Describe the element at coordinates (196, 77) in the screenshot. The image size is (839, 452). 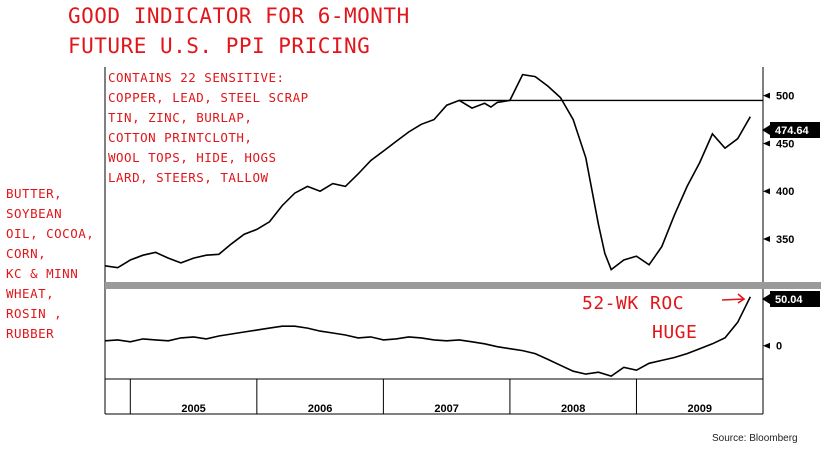
I see `sensitive-note-line: CONTAINS 22 SENSITIVE:` at that location.